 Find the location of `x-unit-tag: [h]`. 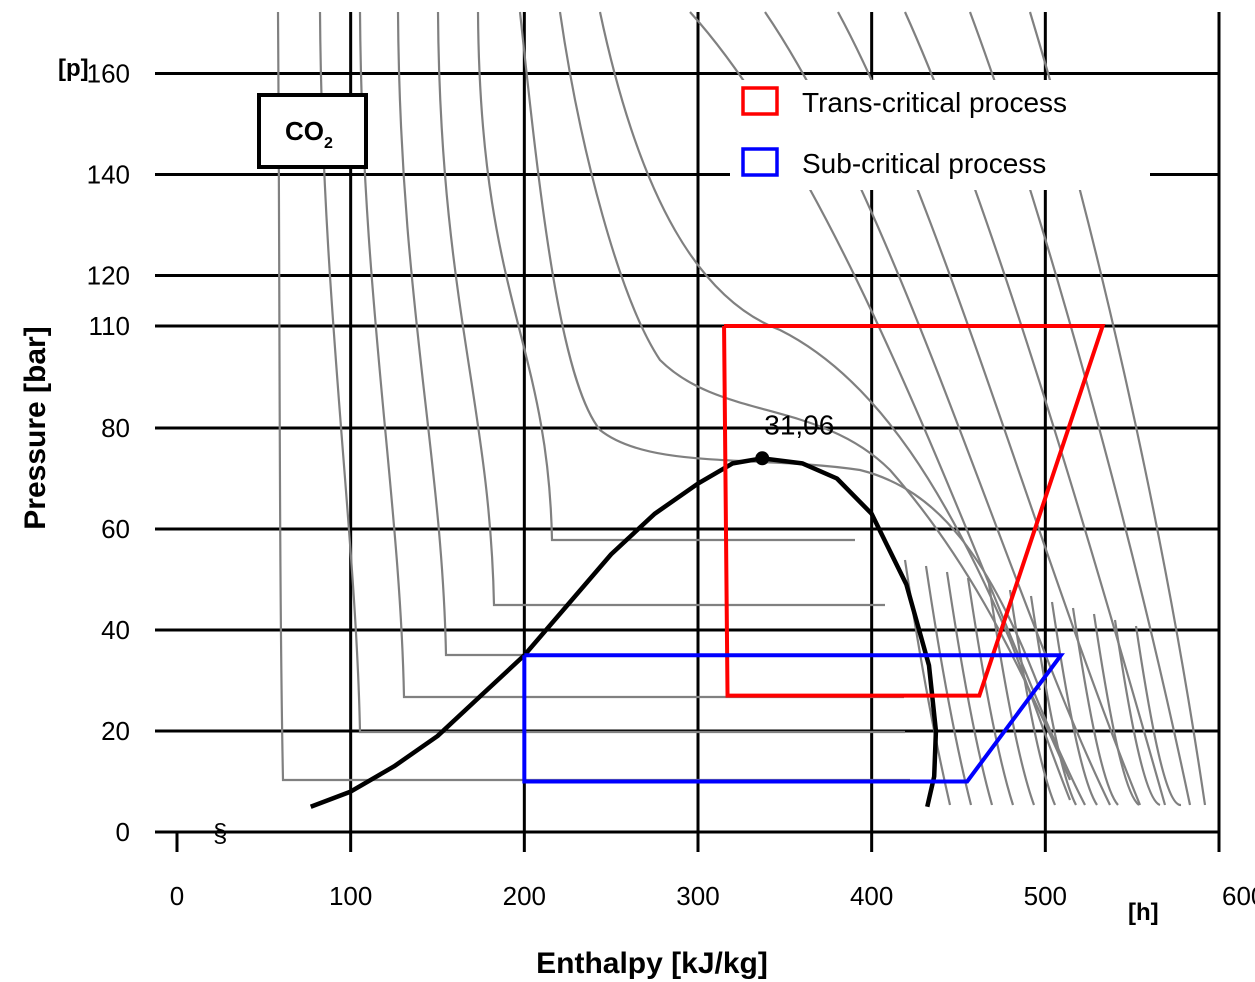

x-unit-tag: [h] is located at coordinates (1143, 912).